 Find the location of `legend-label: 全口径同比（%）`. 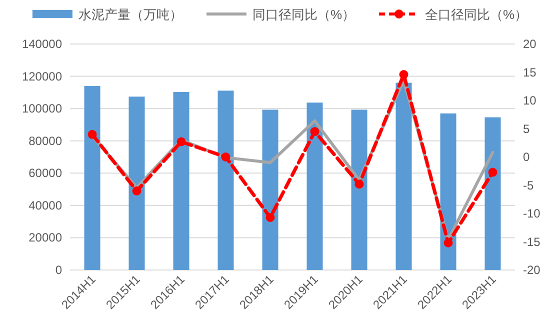

legend-label: 全口径同比（%） is located at coordinates (476, 14).